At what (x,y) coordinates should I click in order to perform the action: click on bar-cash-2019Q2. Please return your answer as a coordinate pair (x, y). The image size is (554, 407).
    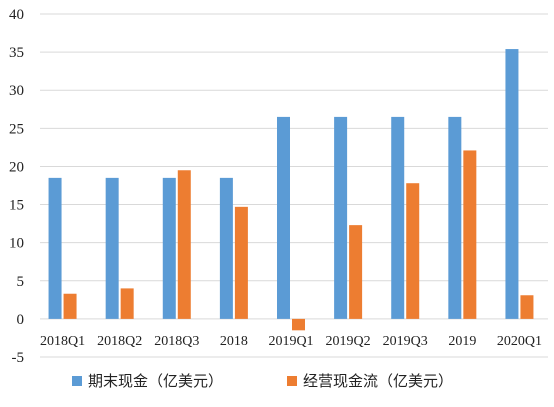
    Looking at the image, I should click on (341, 217).